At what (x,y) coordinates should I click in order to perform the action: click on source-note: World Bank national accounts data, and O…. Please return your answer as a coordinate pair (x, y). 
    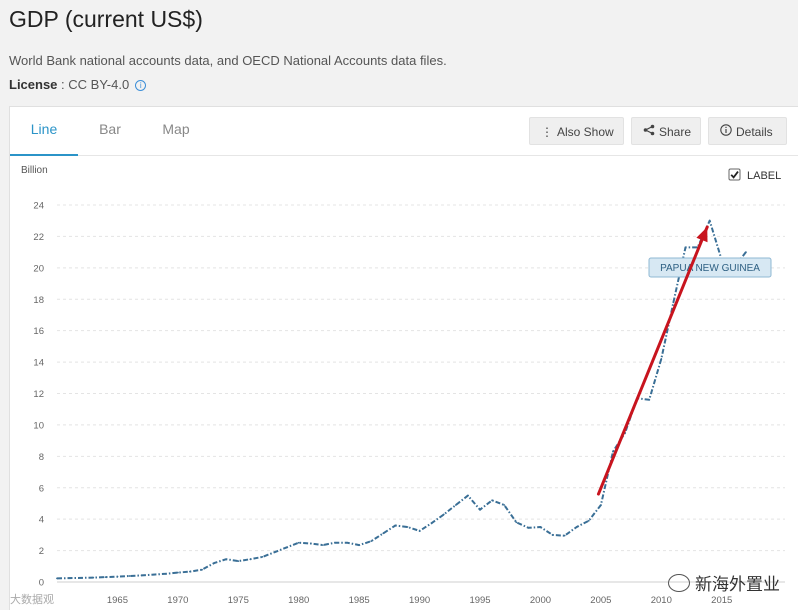
    Looking at the image, I should click on (228, 60).